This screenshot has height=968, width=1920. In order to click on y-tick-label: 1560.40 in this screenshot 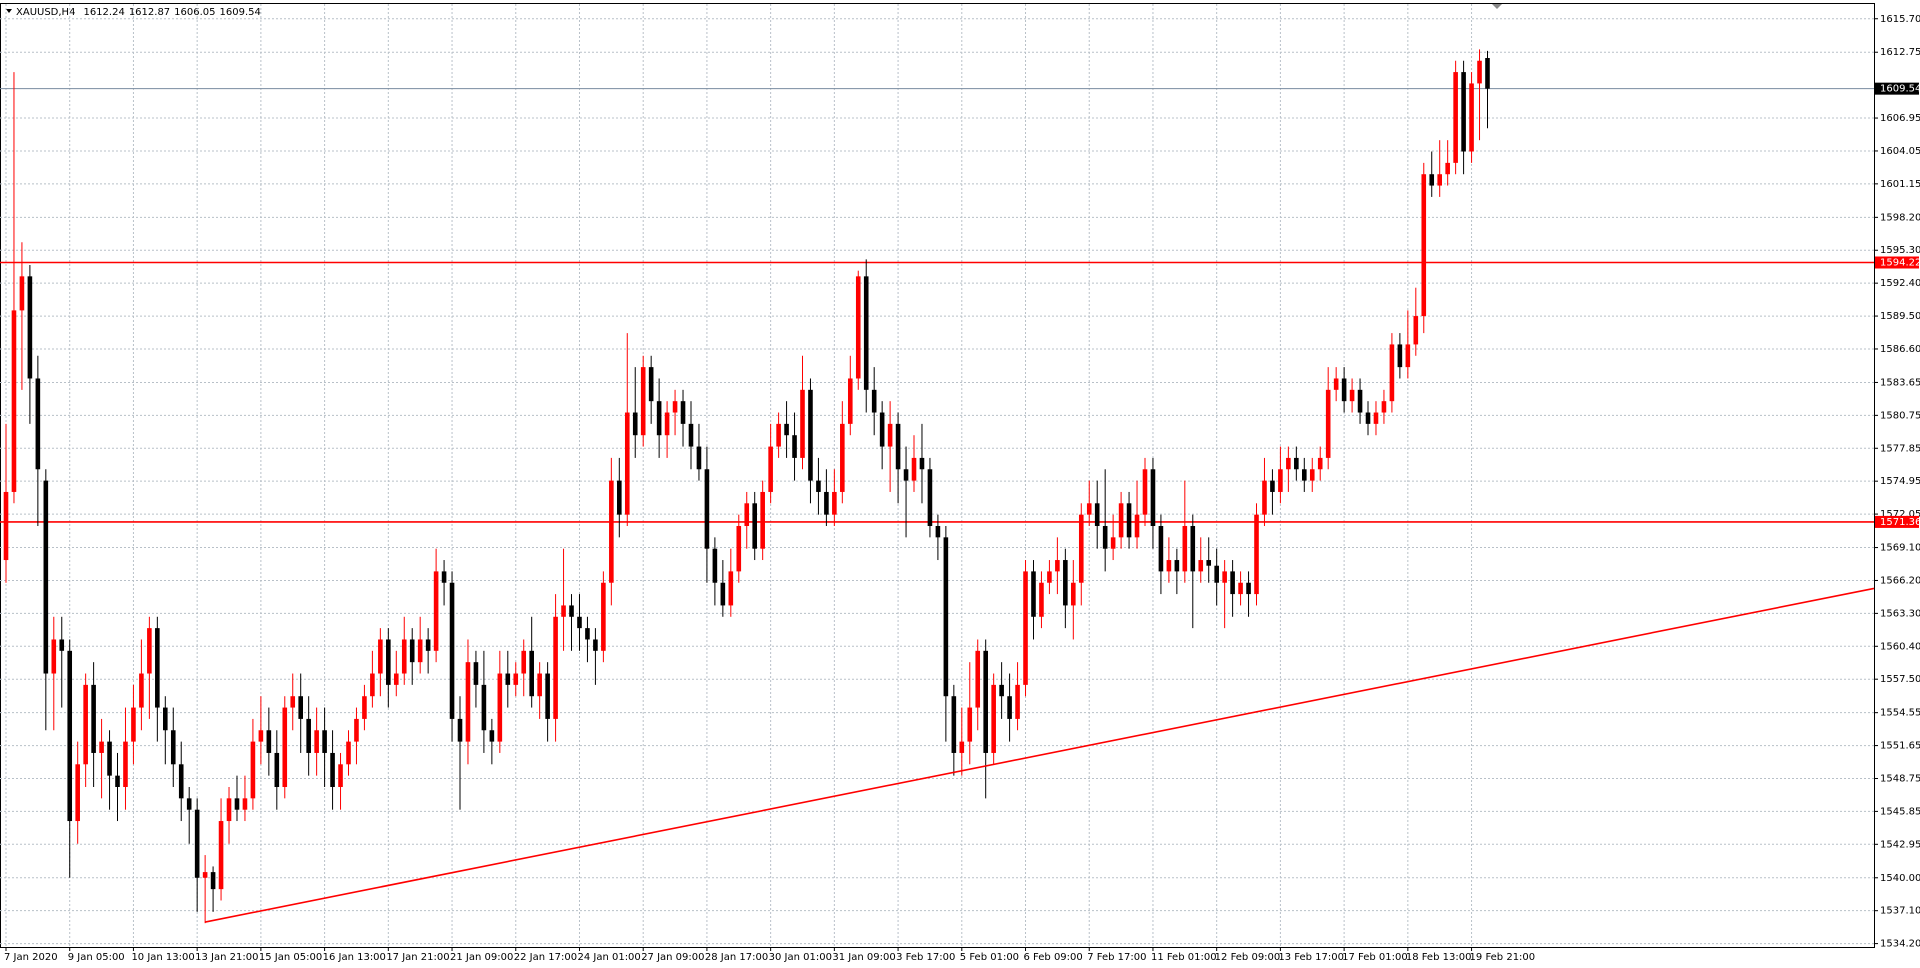, I will do `click(1900, 646)`.